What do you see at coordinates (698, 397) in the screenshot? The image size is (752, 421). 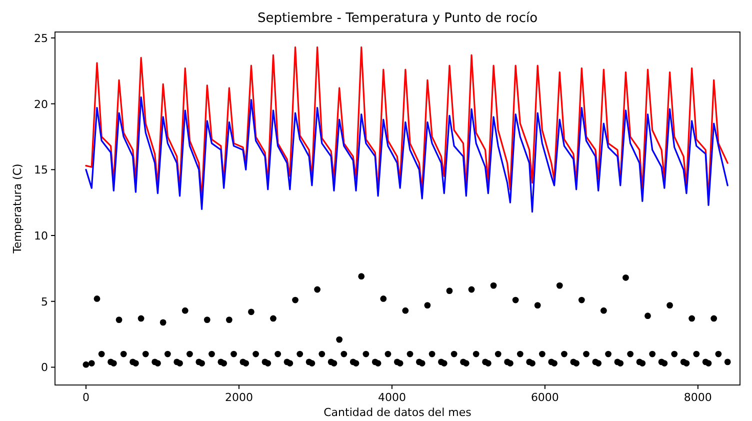 I see `x-tick-label: 8000` at bounding box center [698, 397].